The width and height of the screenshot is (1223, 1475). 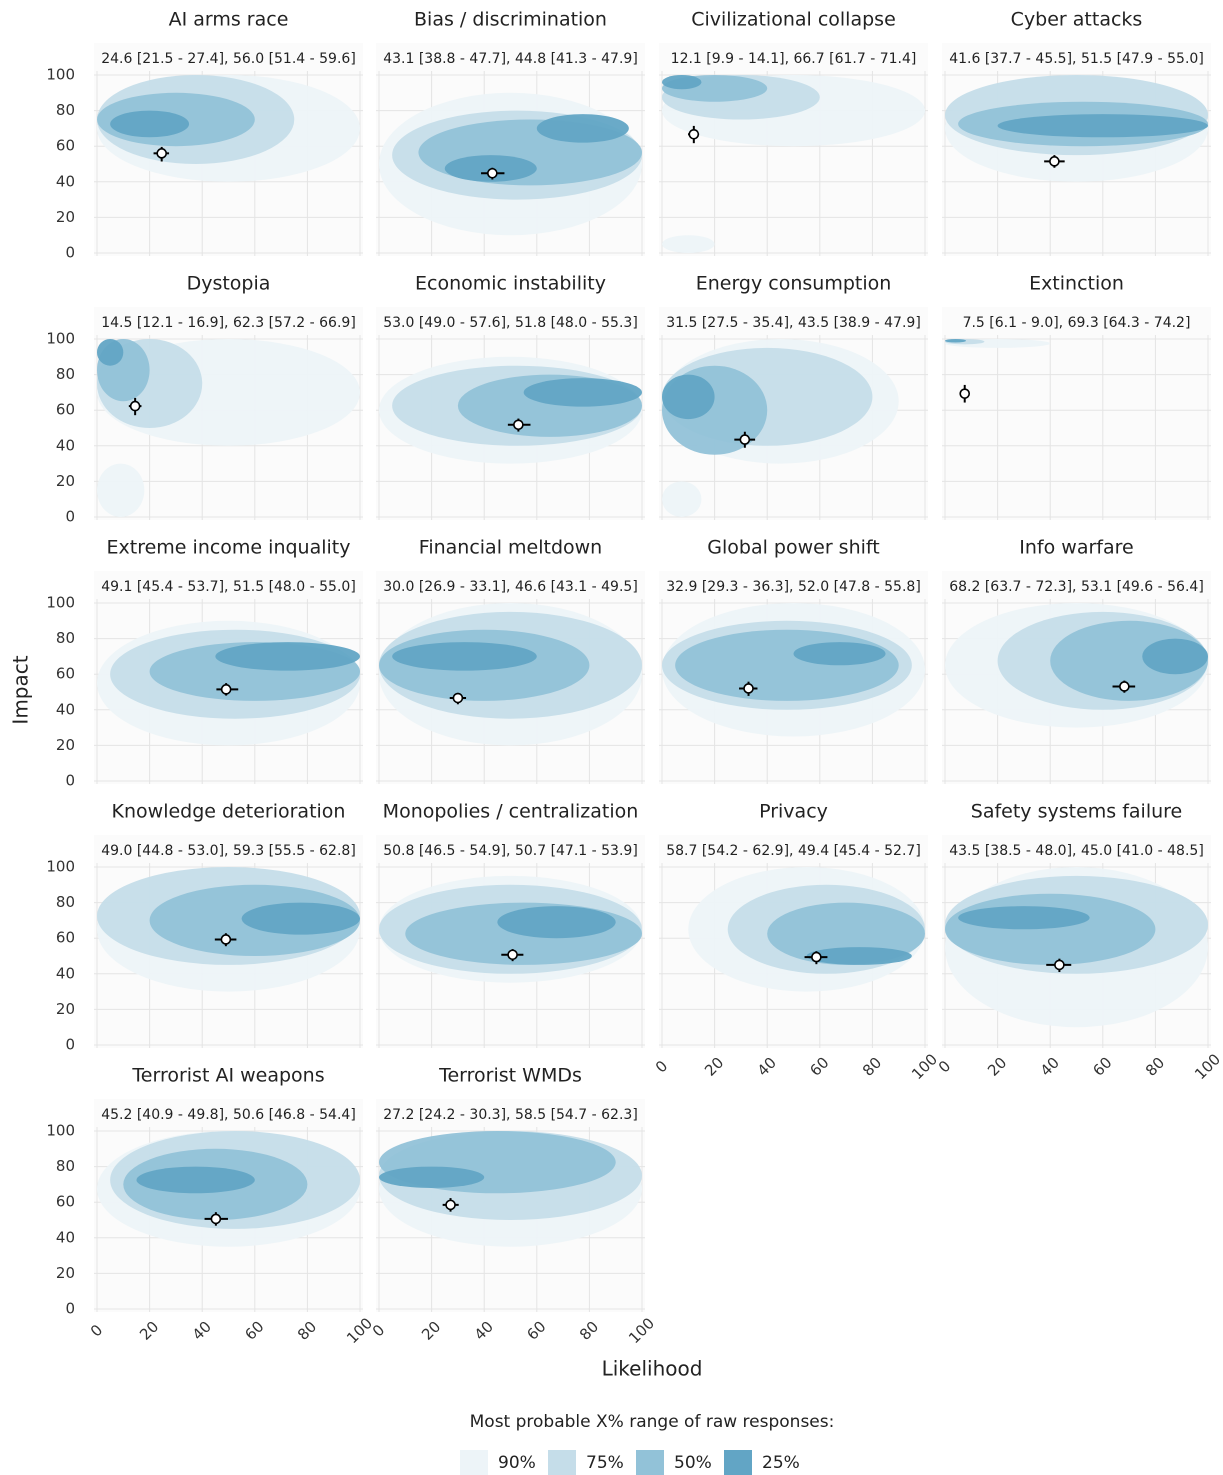 I want to click on legend-label: 25%, so click(x=781, y=1463).